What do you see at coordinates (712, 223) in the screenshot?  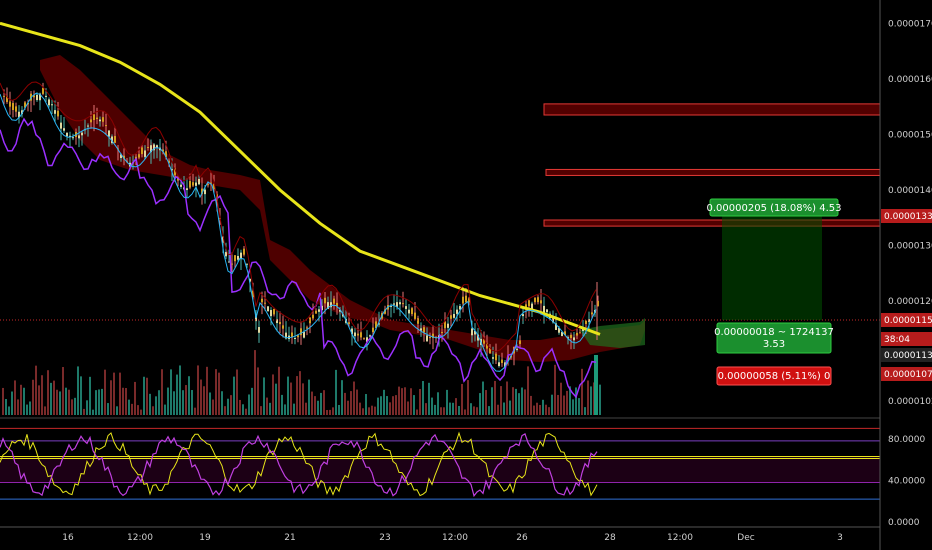 I see `resistance-zone` at bounding box center [712, 223].